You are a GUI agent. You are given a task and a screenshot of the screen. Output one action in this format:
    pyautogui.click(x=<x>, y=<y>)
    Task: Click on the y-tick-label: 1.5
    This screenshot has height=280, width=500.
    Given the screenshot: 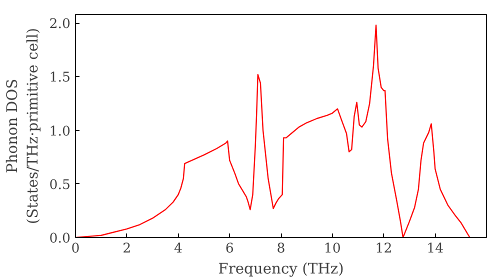 What is the action you would take?
    pyautogui.click(x=60, y=78)
    